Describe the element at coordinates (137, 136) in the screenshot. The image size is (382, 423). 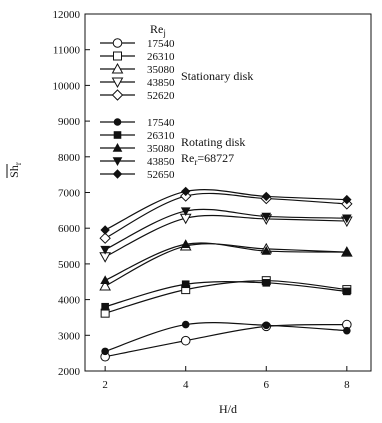
I see `legend-entry-rotating: 26310` at that location.